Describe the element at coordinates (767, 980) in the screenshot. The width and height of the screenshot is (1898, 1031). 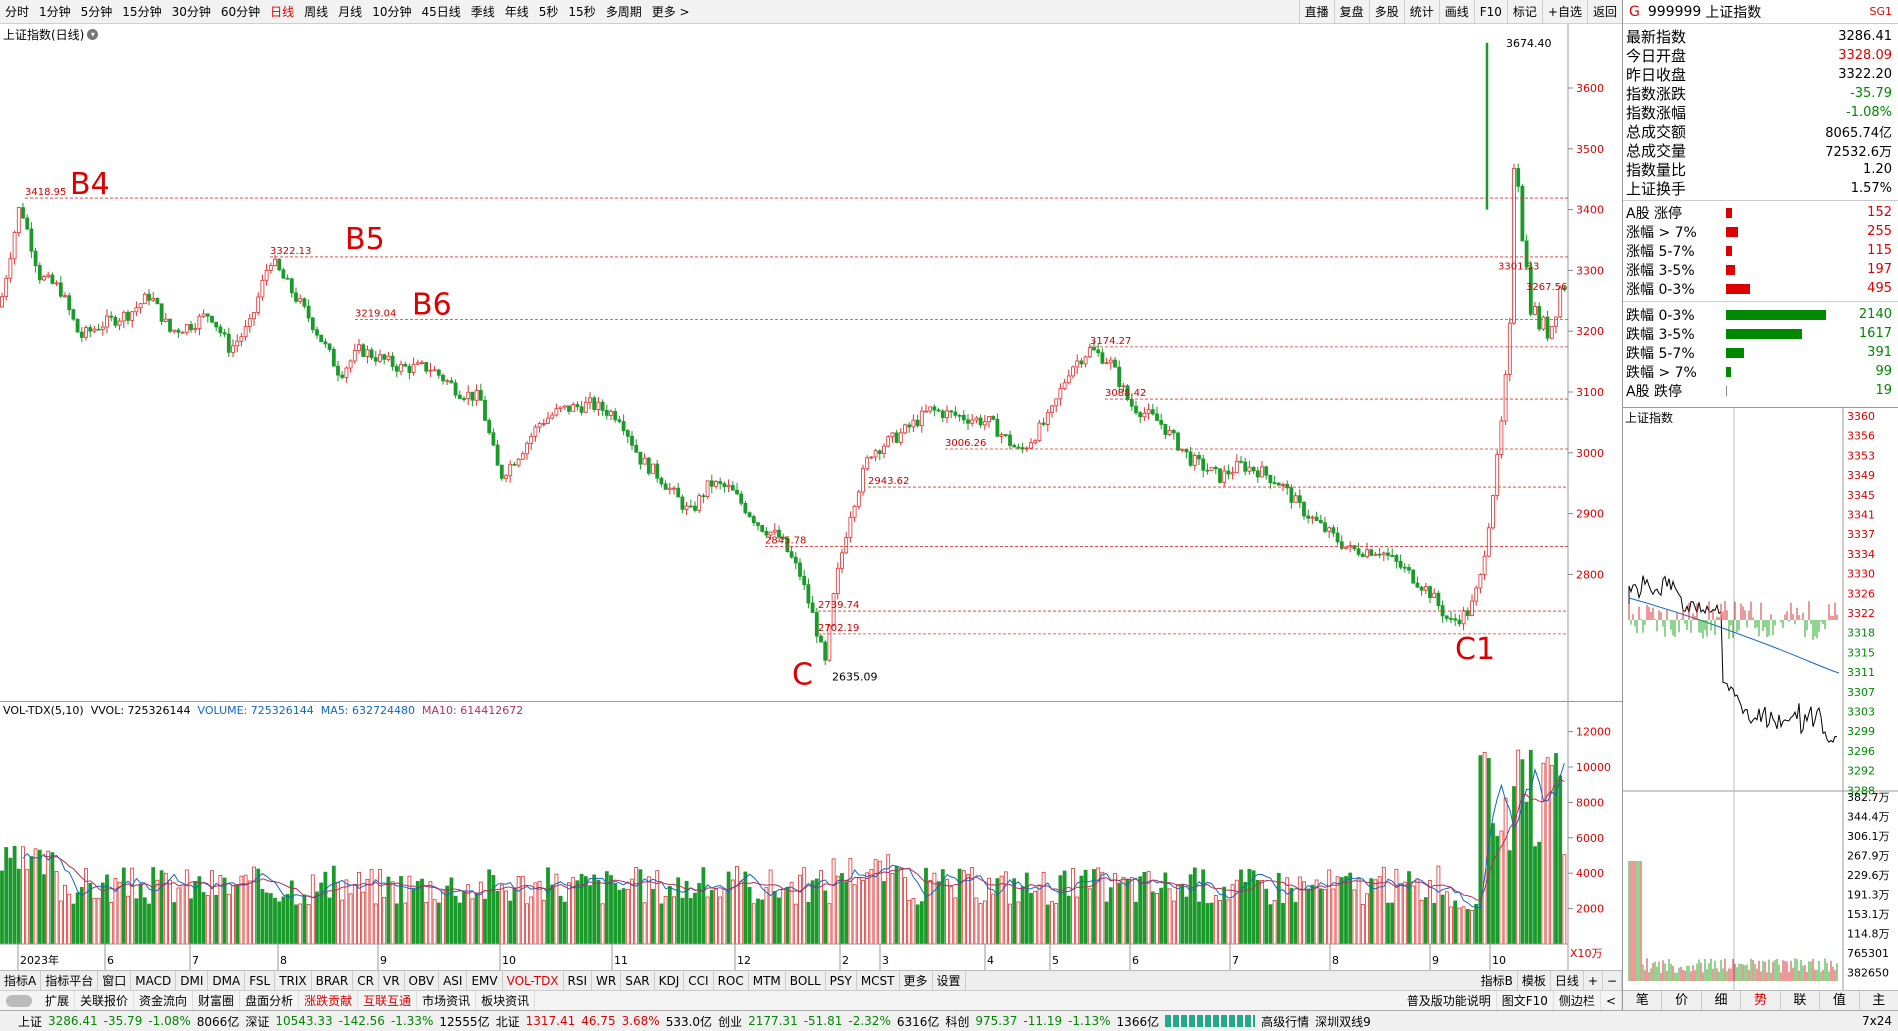
I see `indicator-tab: MTM` at that location.